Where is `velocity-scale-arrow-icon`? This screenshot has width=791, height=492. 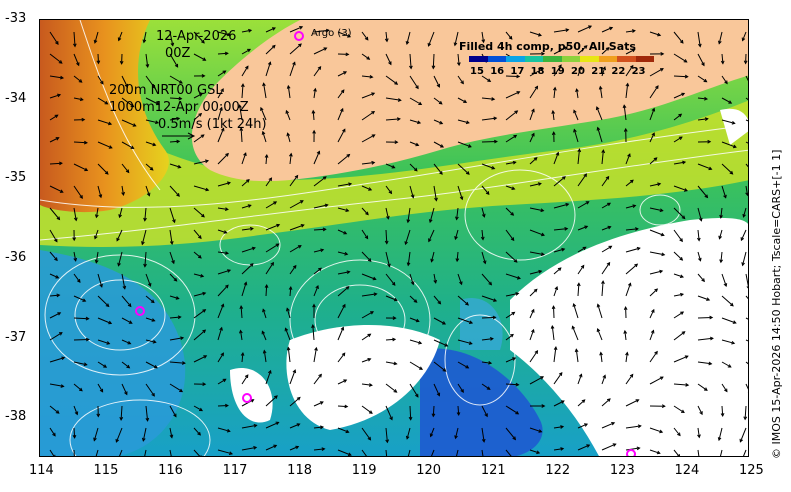 velocity-scale-arrow-icon is located at coordinates (179, 136).